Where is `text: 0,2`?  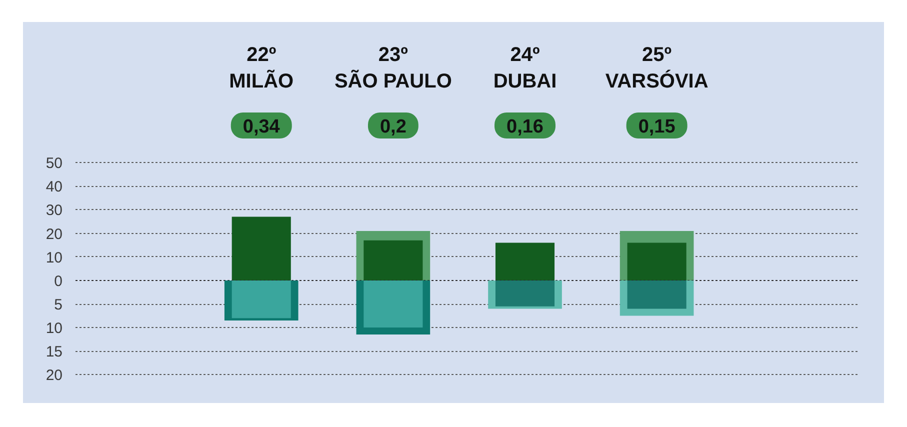 text: 0,2 is located at coordinates (393, 127).